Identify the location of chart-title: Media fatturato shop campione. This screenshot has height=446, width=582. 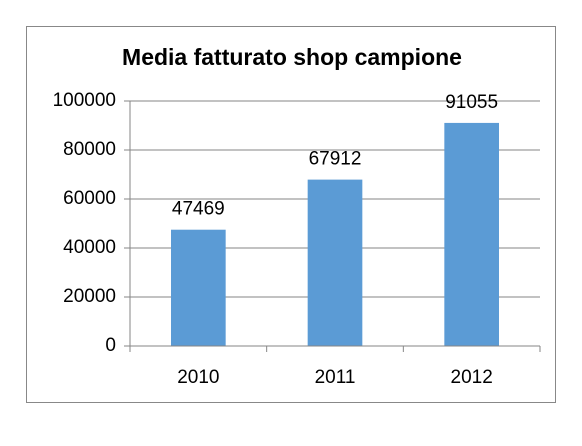
(292, 57).